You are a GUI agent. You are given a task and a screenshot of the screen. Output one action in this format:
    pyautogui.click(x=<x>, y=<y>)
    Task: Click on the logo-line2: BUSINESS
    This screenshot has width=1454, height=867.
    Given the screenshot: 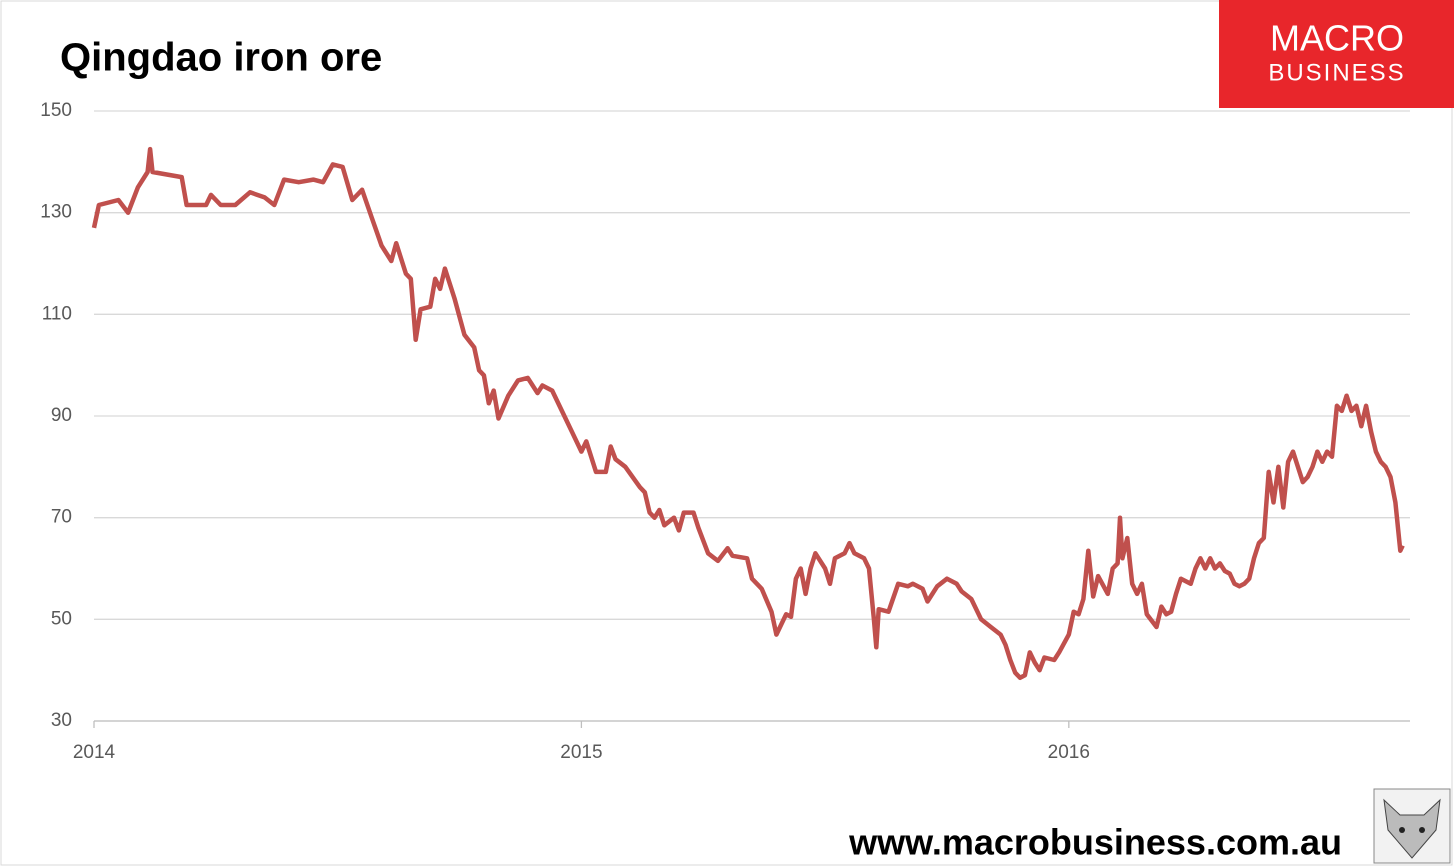 What is the action you would take?
    pyautogui.click(x=1336, y=72)
    